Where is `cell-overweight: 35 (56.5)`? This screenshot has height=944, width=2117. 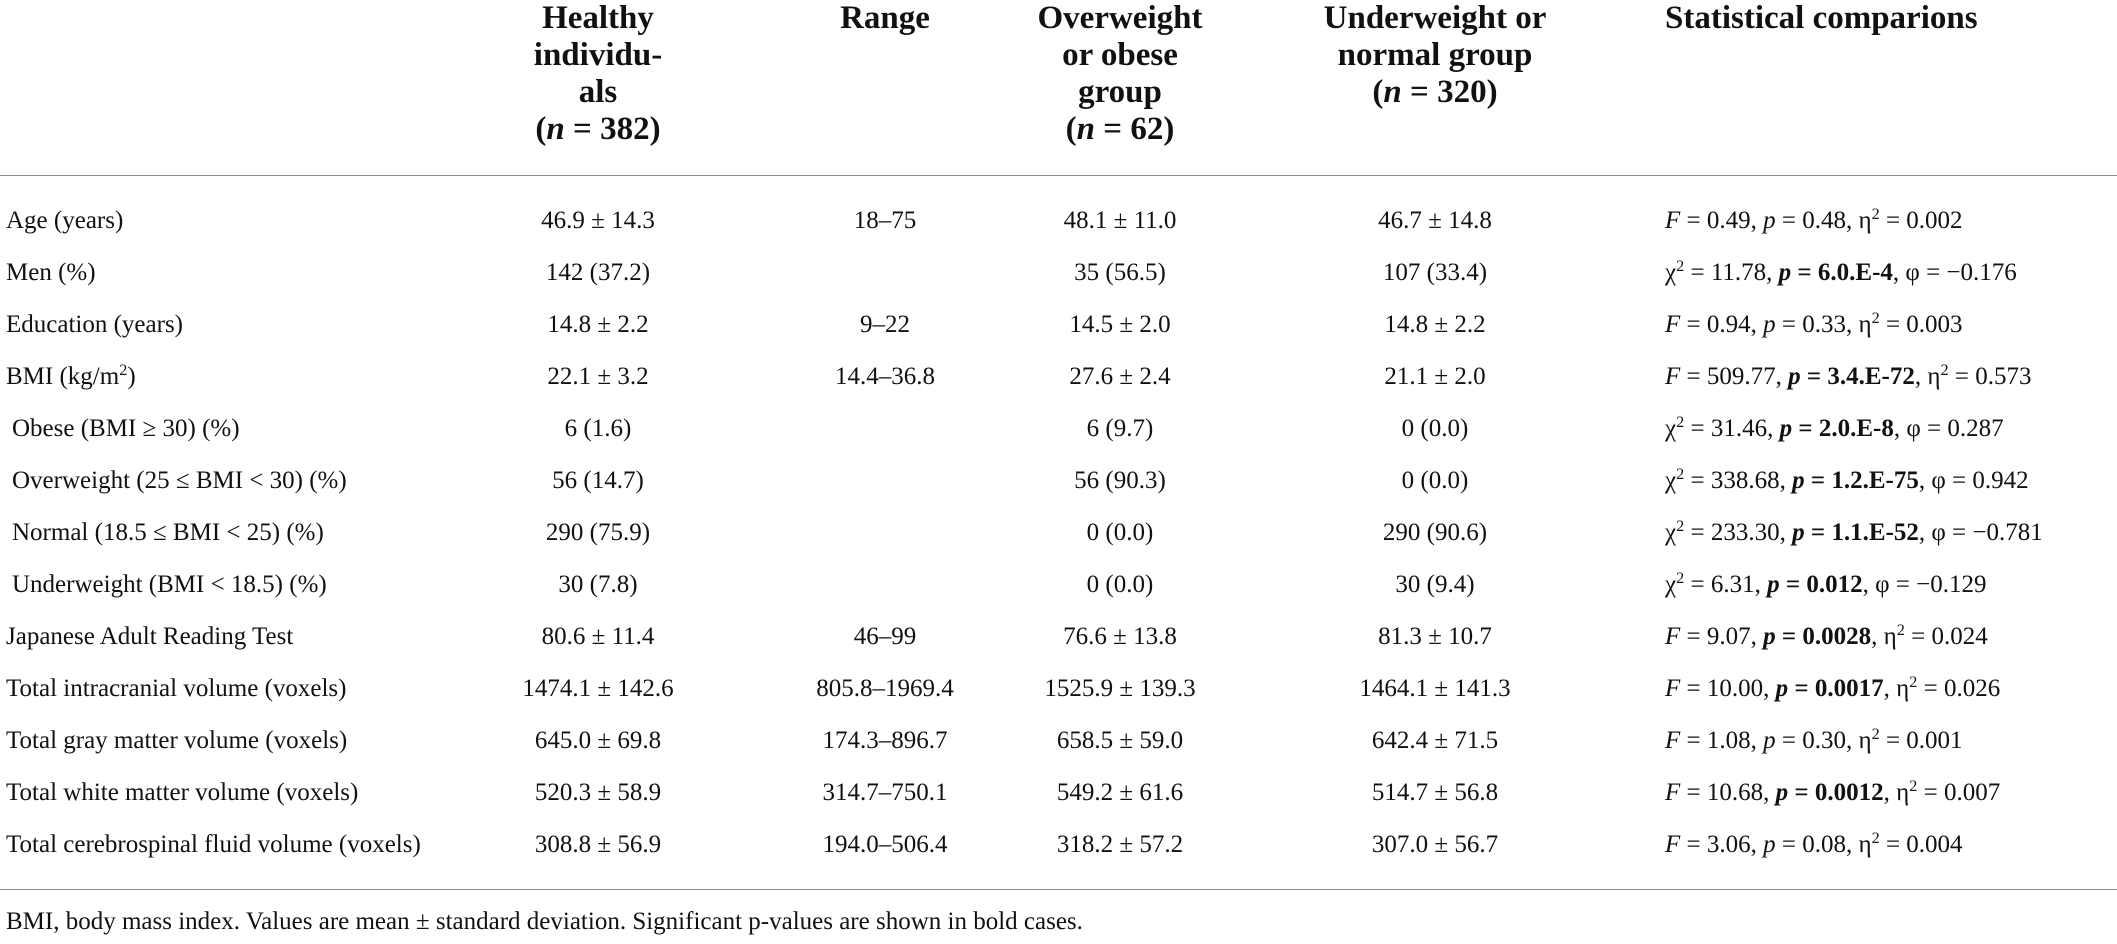
cell-overweight: 35 (56.5) is located at coordinates (1120, 272).